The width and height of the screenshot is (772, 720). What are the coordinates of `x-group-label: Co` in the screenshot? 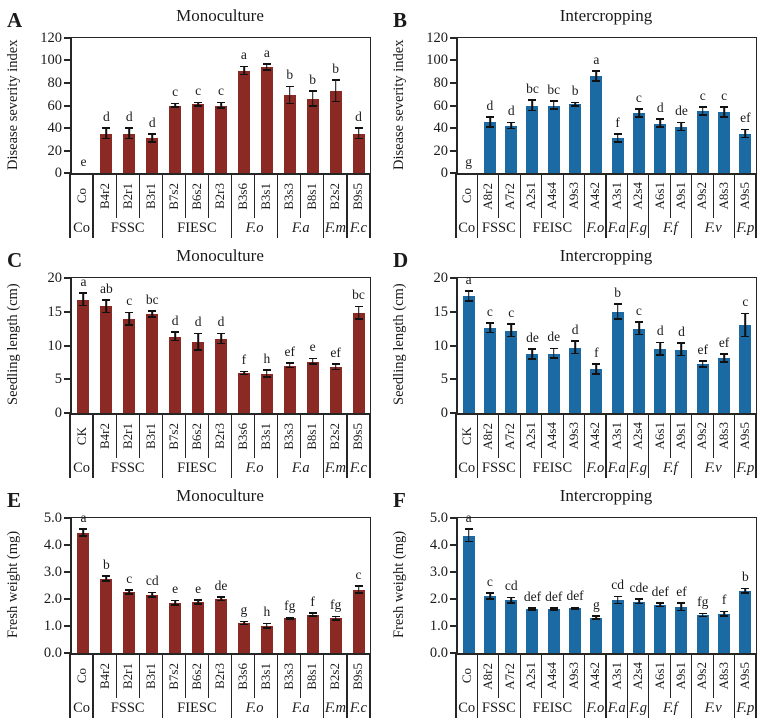 It's located at (81, 708).